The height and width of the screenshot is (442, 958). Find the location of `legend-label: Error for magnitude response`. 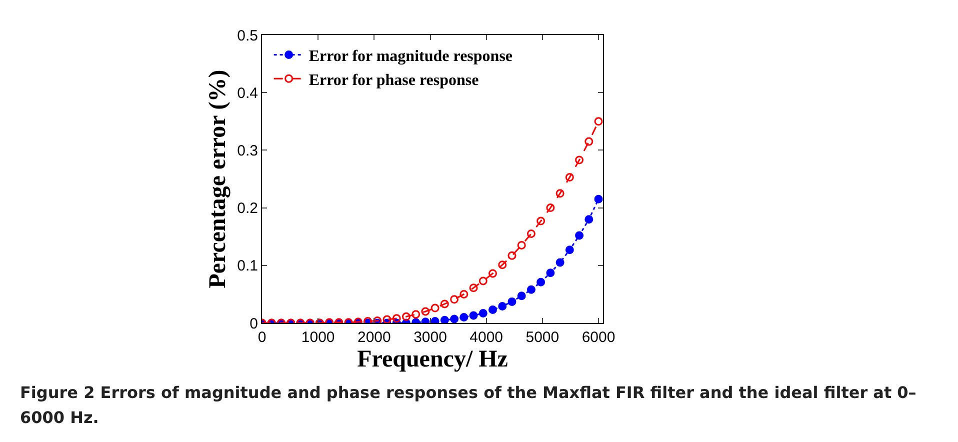

legend-label: Error for magnitude response is located at coordinates (410, 57).